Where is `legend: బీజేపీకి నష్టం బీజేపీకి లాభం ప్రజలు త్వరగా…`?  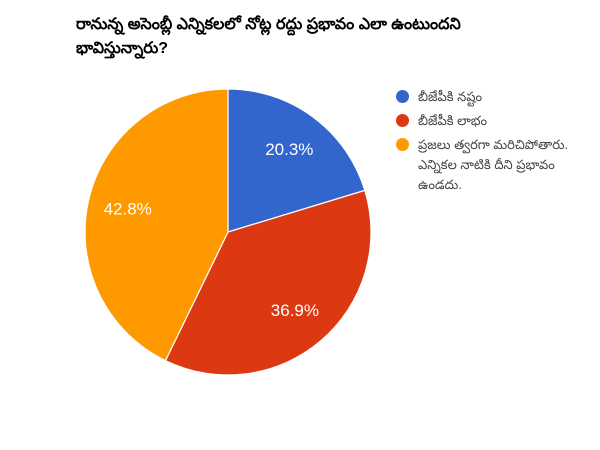
legend: బీజేపీకి నష్టం బీజేపీకి లాభం ప్రజలు త్వరగా… is located at coordinates (486, 143).